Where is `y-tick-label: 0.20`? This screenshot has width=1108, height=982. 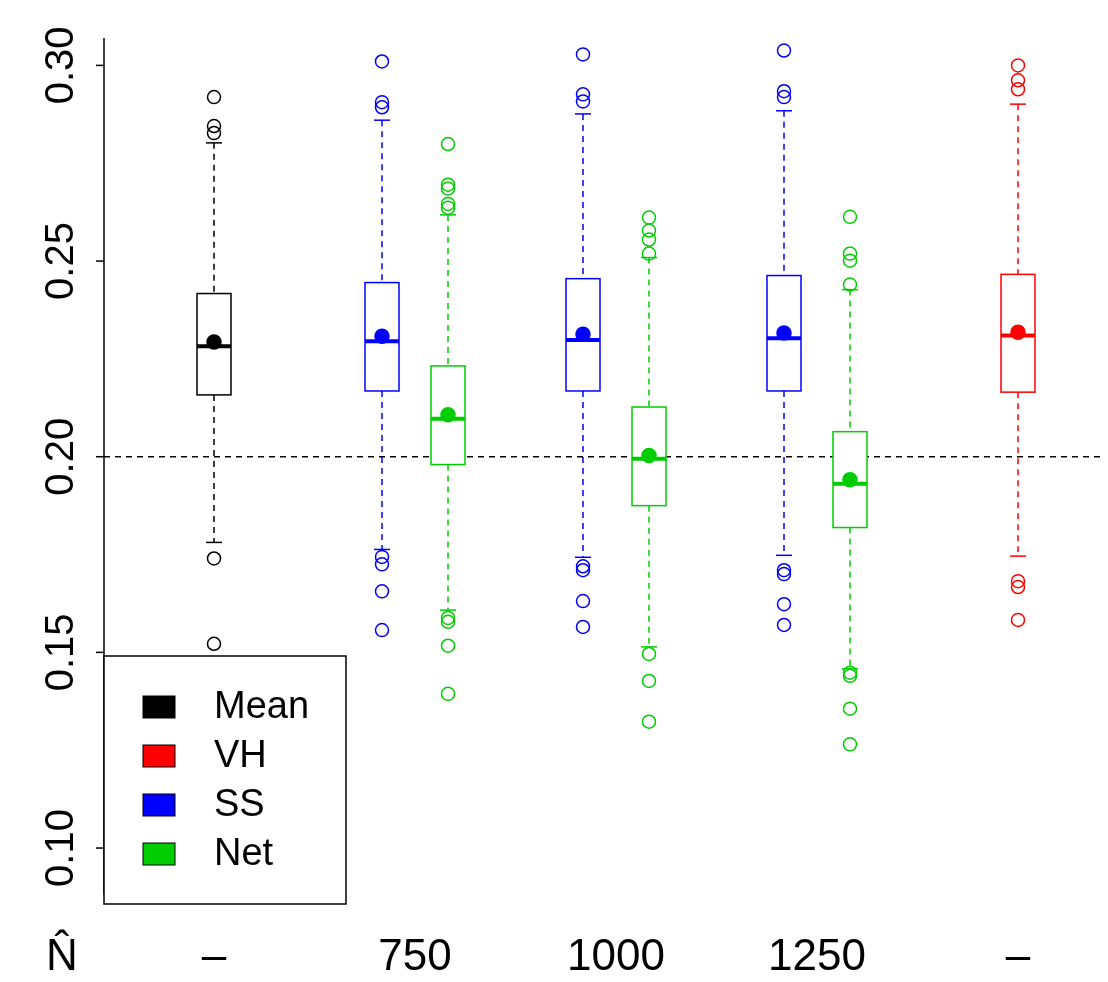 y-tick-label: 0.20 is located at coordinates (58, 456).